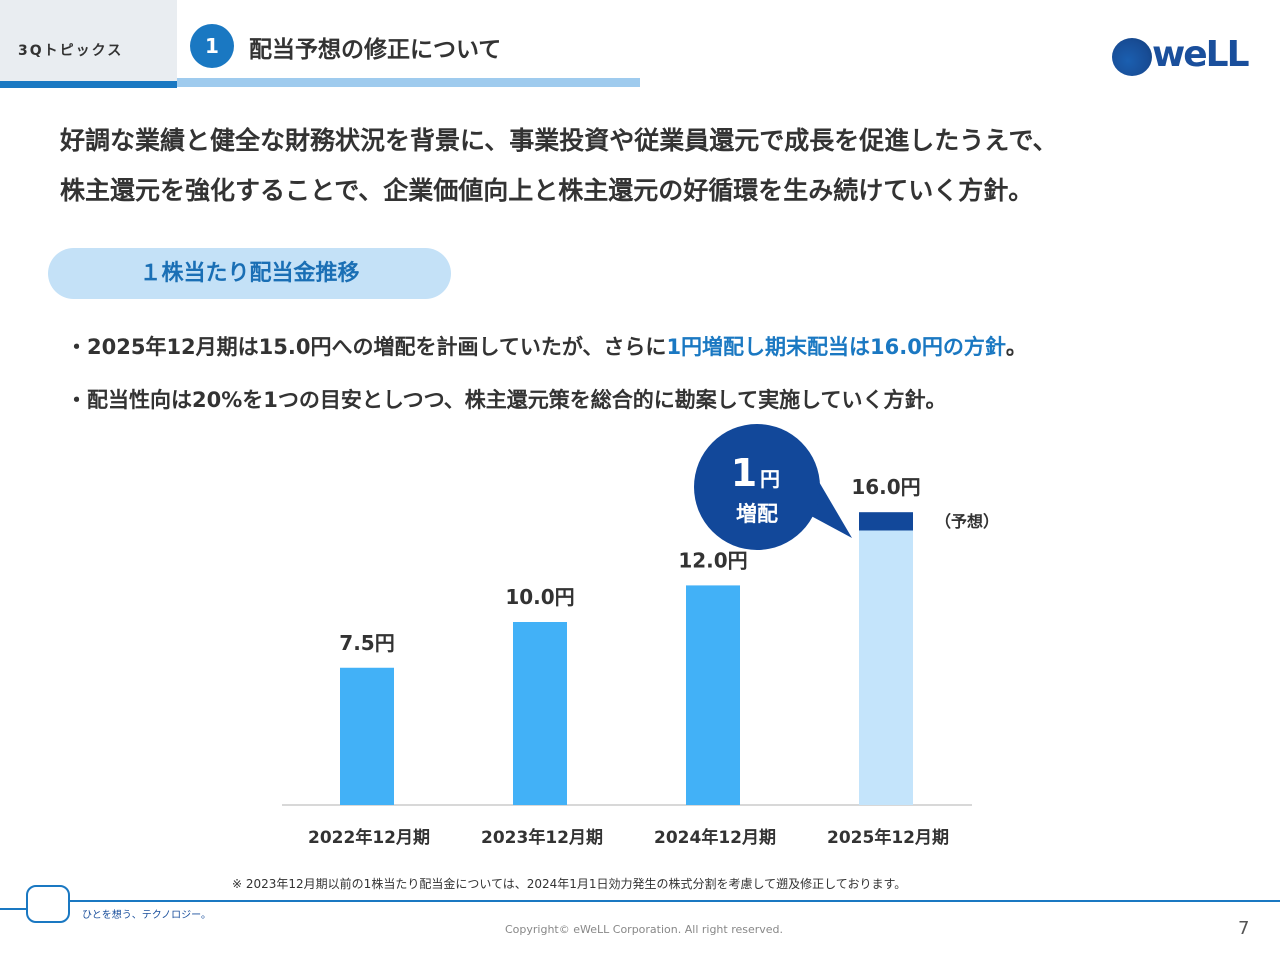 This screenshot has width=1280, height=960. What do you see at coordinates (88, 84) in the screenshot?
I see `header-bar-accent` at bounding box center [88, 84].